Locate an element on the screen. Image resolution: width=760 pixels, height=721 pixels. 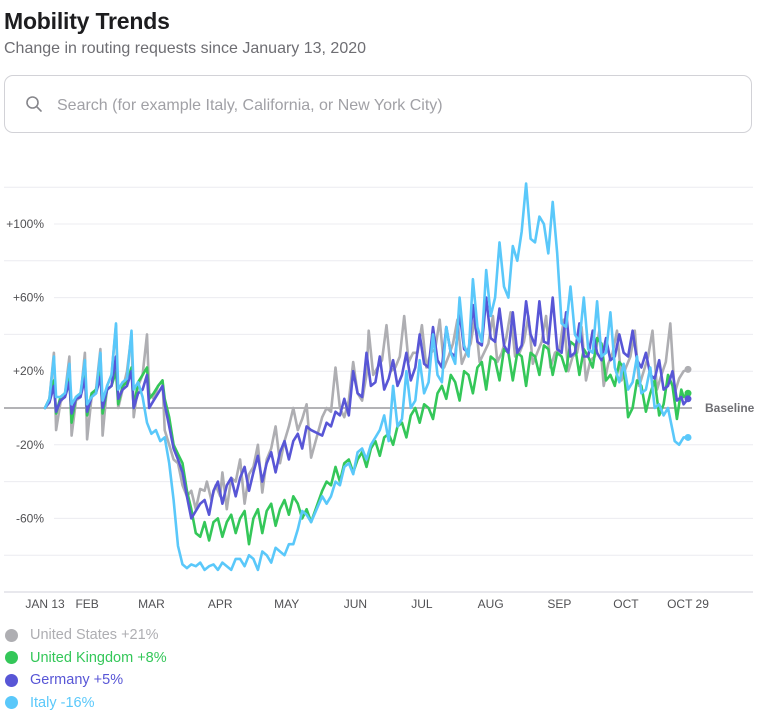
x-tick-label: APR is located at coordinates (220, 604).